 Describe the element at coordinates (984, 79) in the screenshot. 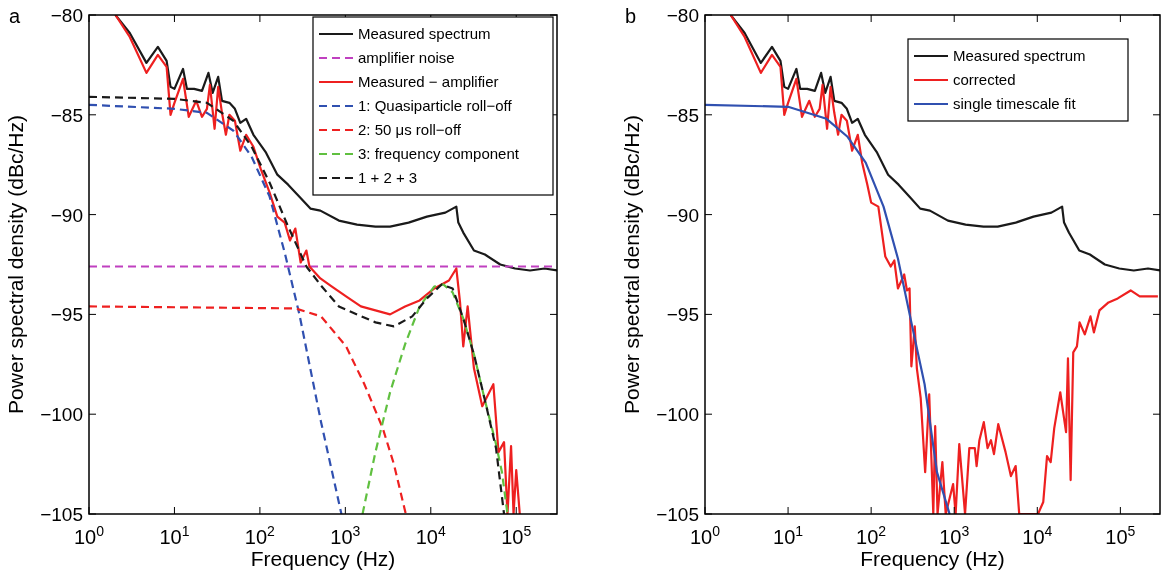

I see `legend-label: corrected` at that location.